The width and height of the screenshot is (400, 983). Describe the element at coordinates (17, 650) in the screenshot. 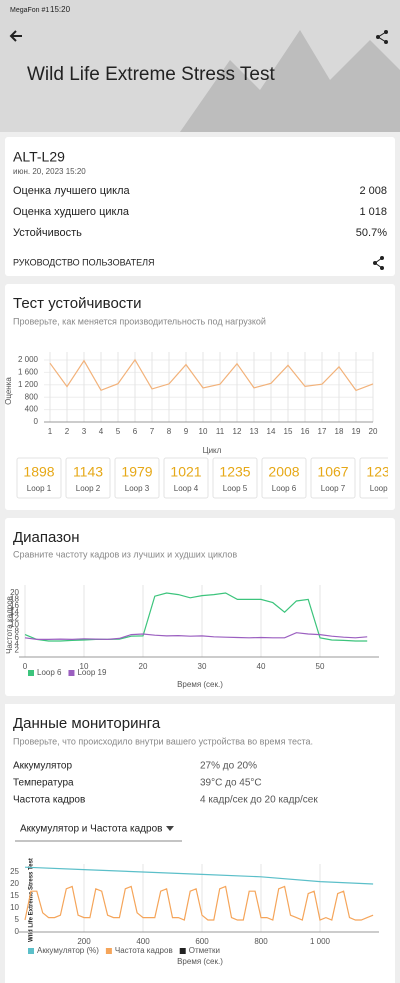

I see `y-tick-label: 2` at that location.